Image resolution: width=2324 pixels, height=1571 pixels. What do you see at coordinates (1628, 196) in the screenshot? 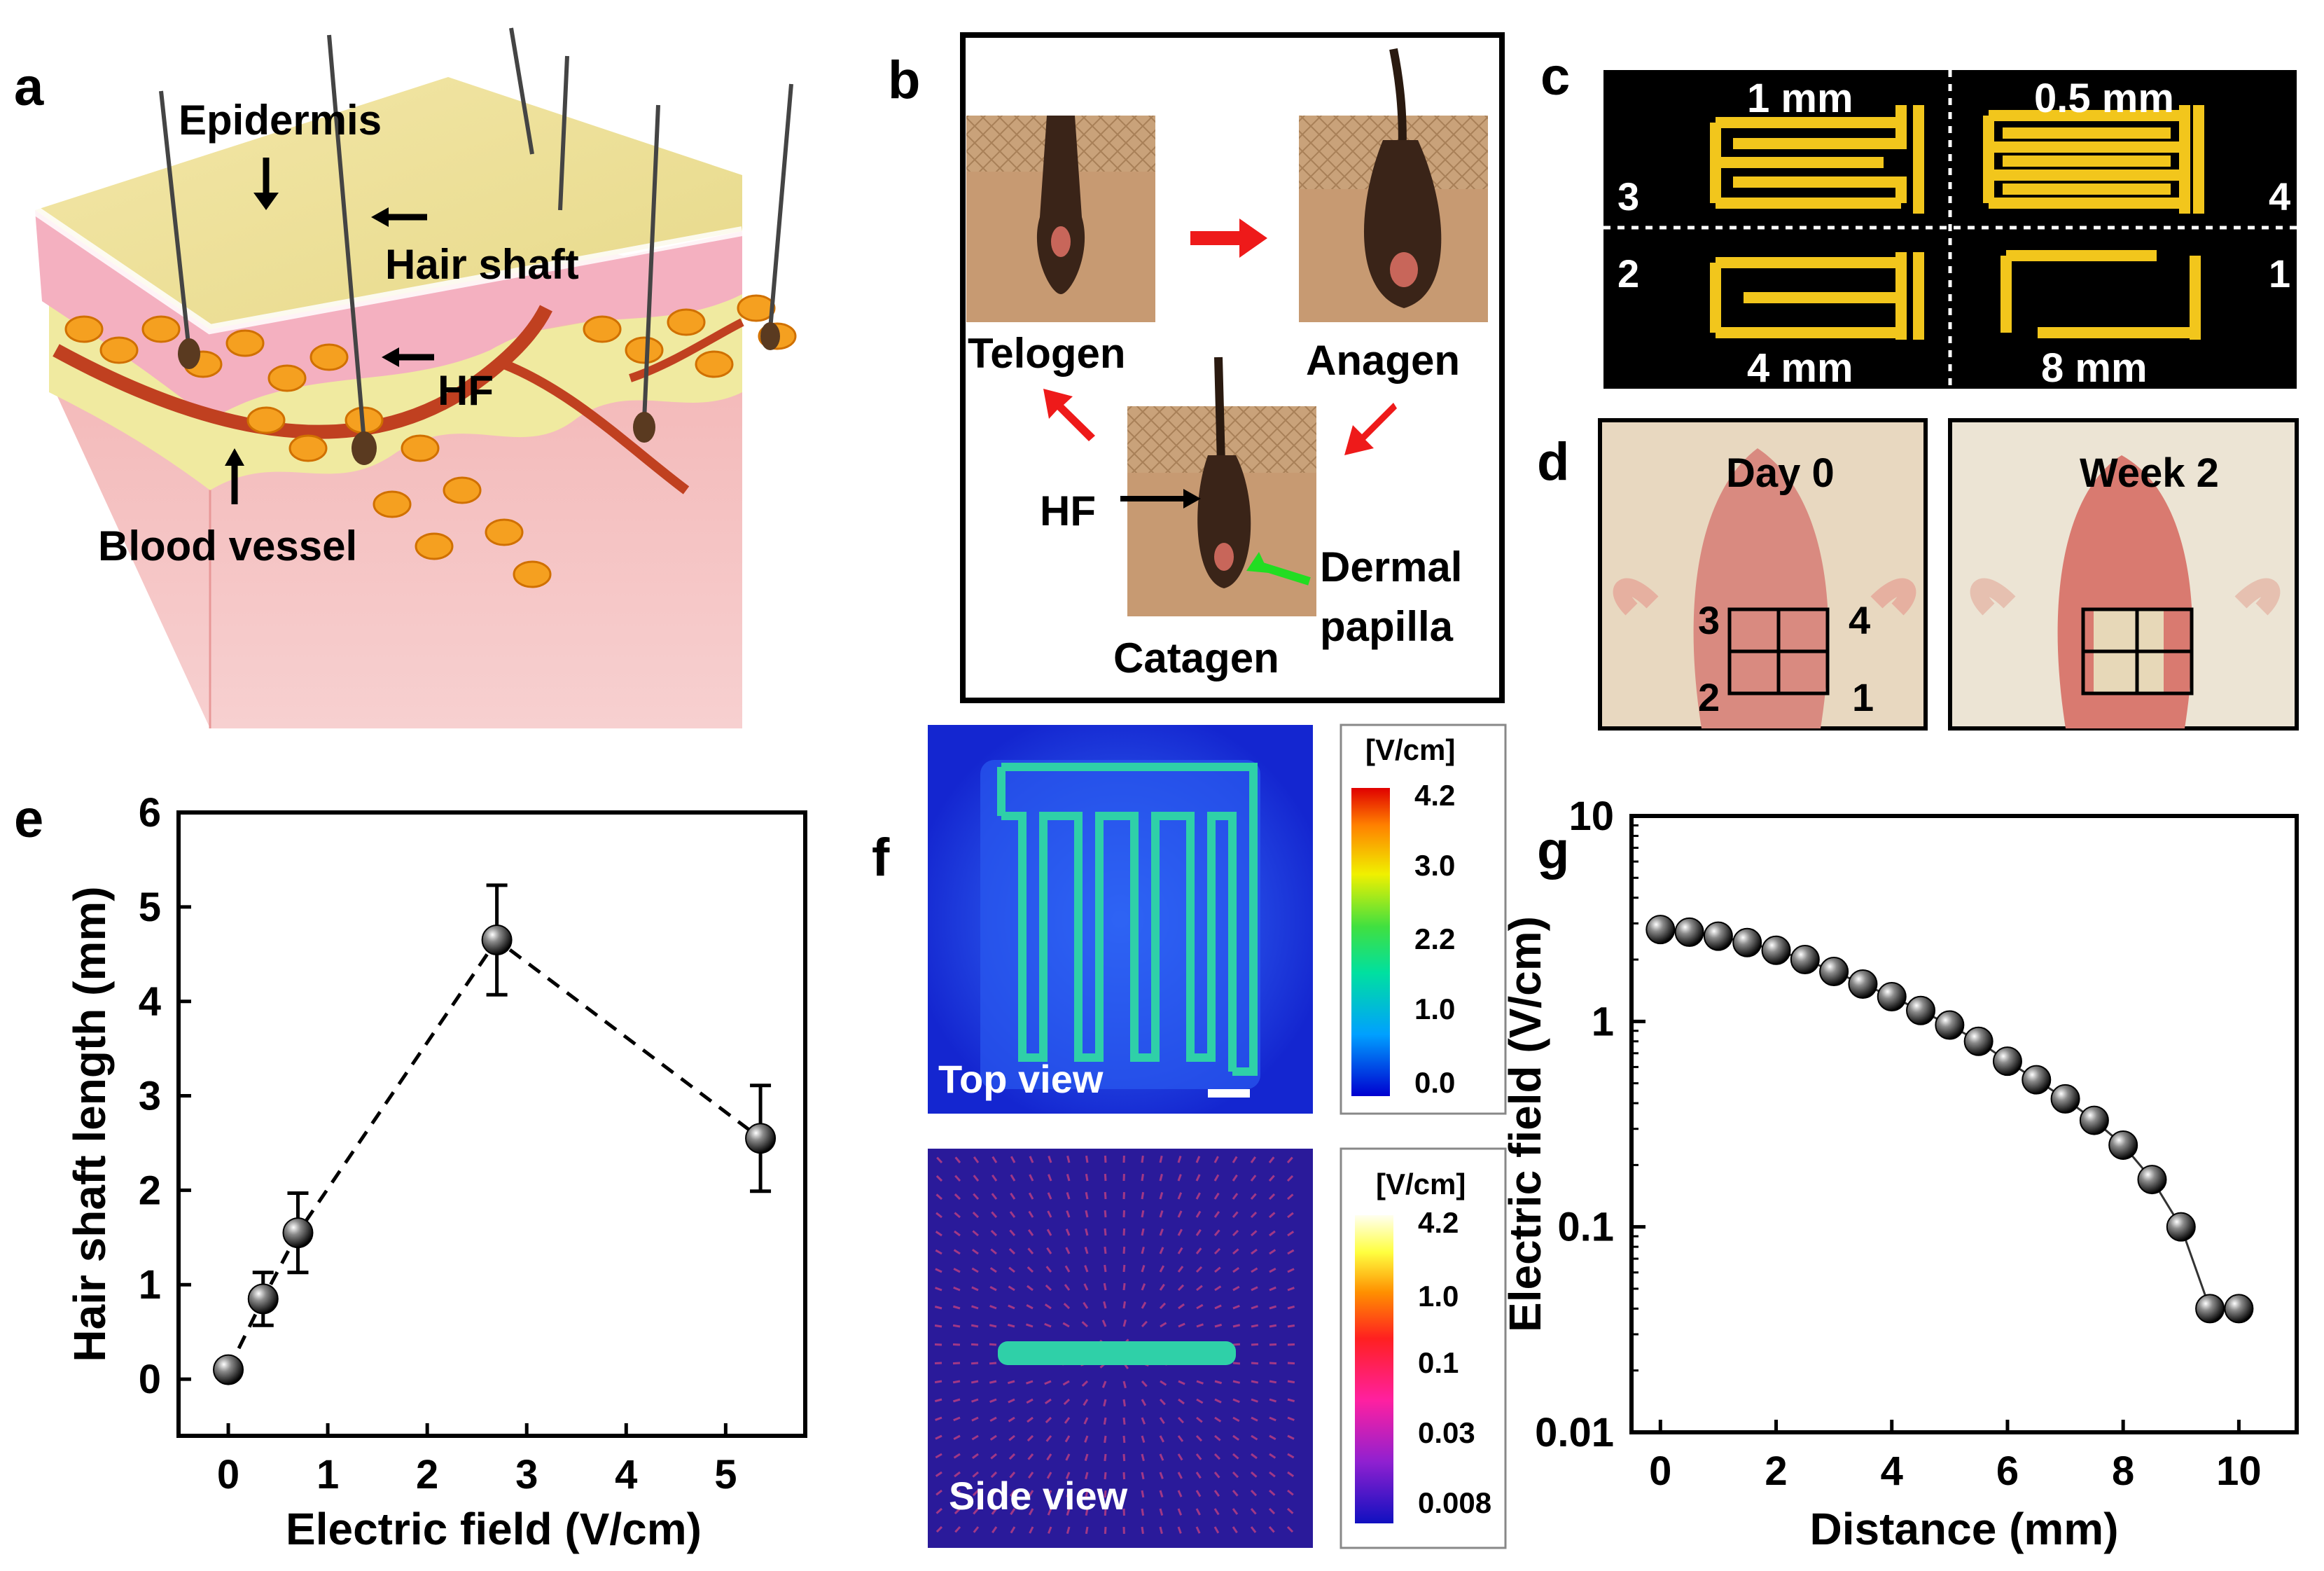
I see `label-quadrant-3: 3` at bounding box center [1628, 196].